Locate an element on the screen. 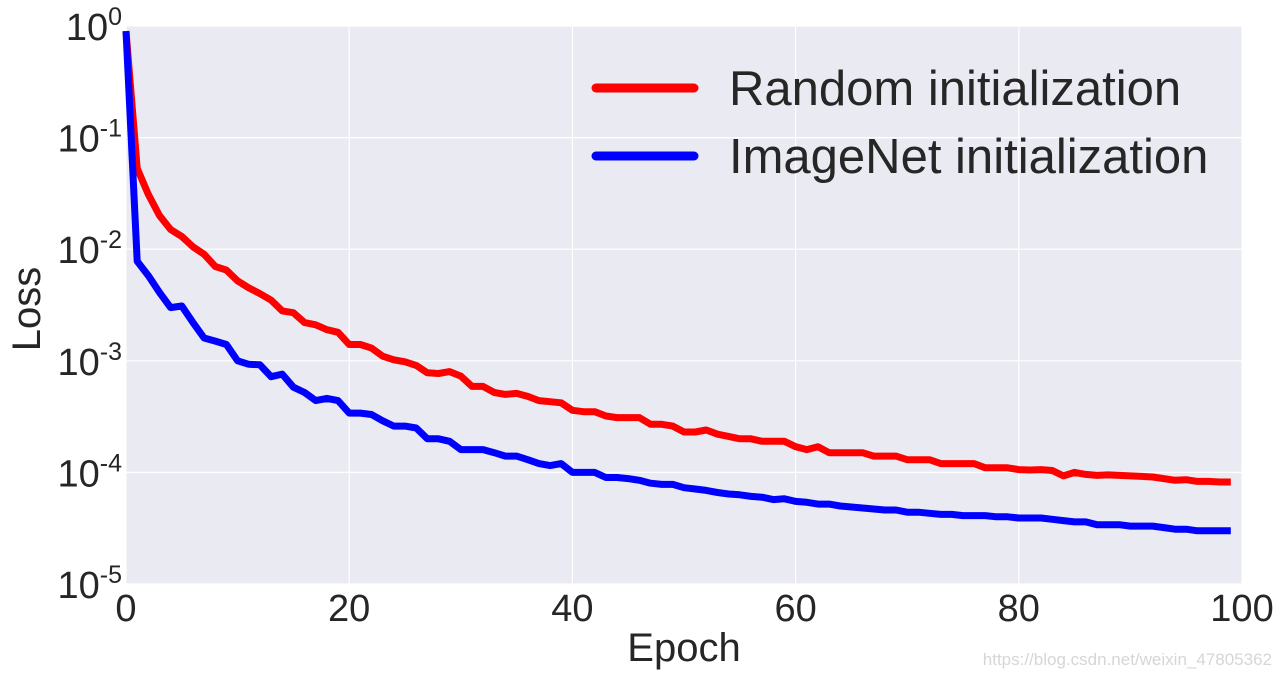  y-tick-labels: 10⁰ 10⁻¹ 10⁻² 10⁻³ 10⁻⁴ 10⁻⁵ is located at coordinates (89, 305).